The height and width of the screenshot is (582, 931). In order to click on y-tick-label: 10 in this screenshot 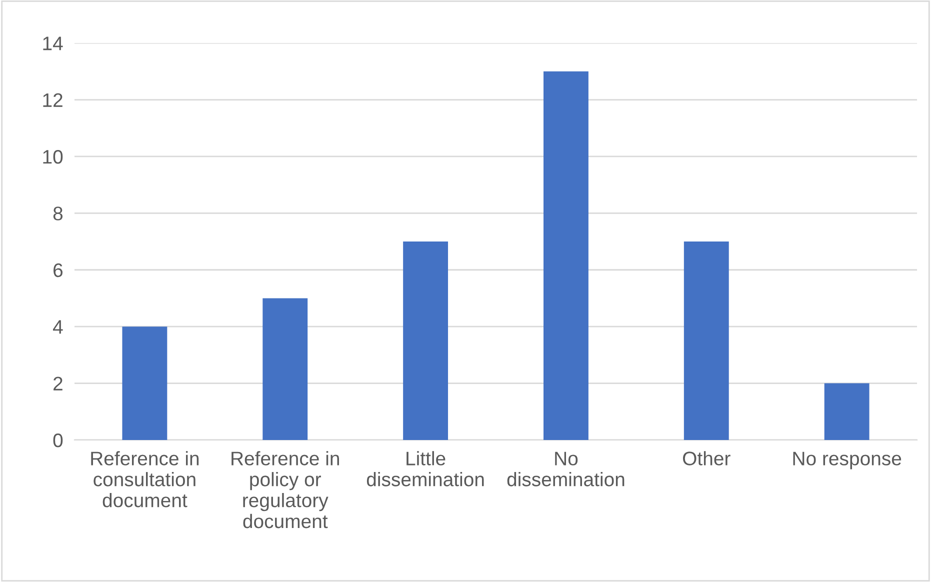, I will do `click(53, 157)`.